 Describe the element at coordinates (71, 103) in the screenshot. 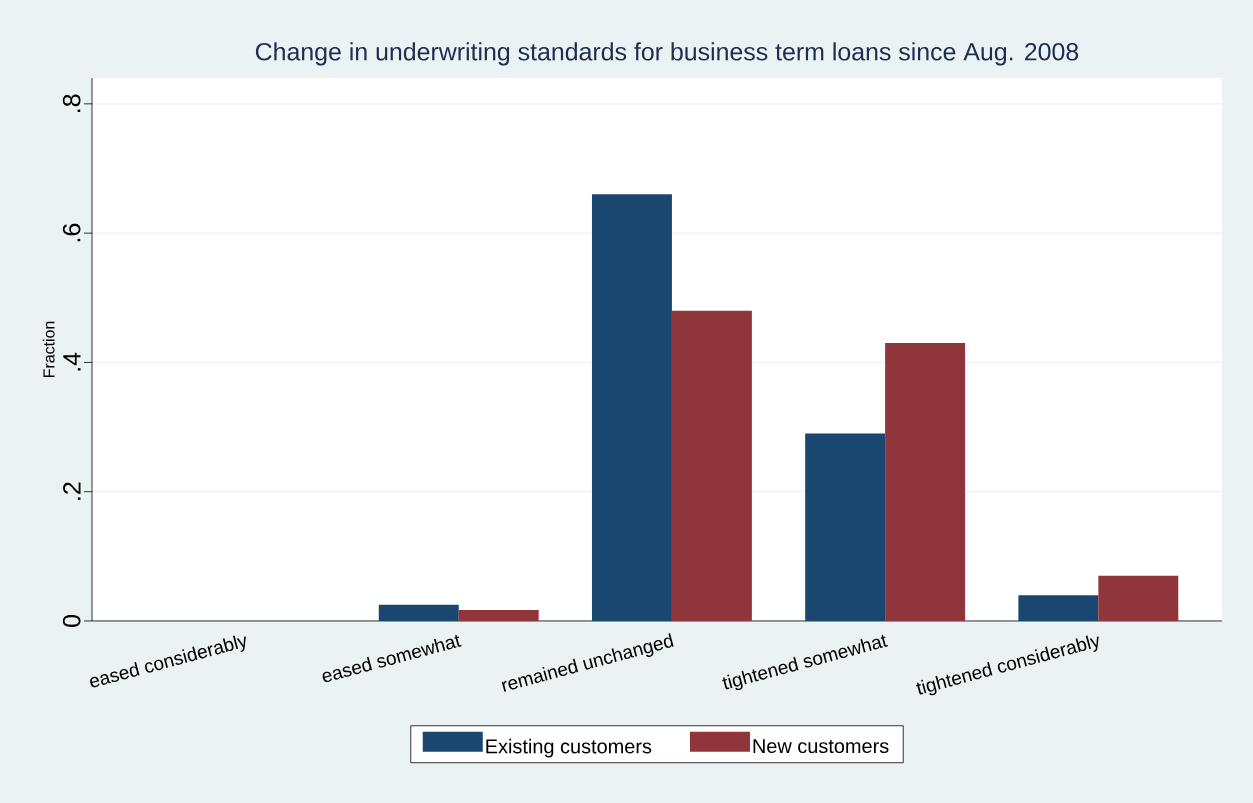

I see `y-tick-label: .8` at that location.